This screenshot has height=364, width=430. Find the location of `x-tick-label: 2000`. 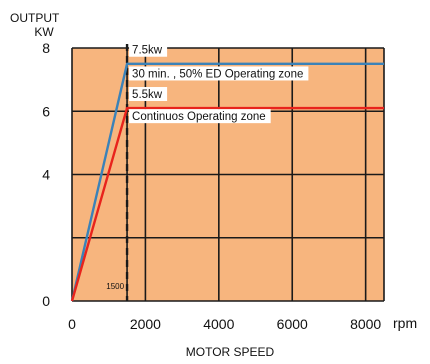

x-tick-label: 2000 is located at coordinates (145, 324).